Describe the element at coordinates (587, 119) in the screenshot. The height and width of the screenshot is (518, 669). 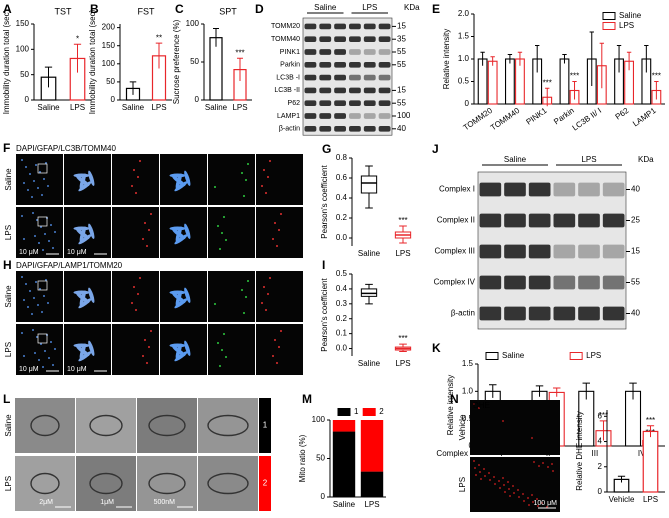
I see `x-tick-label: LC3B II/ I` at that location.